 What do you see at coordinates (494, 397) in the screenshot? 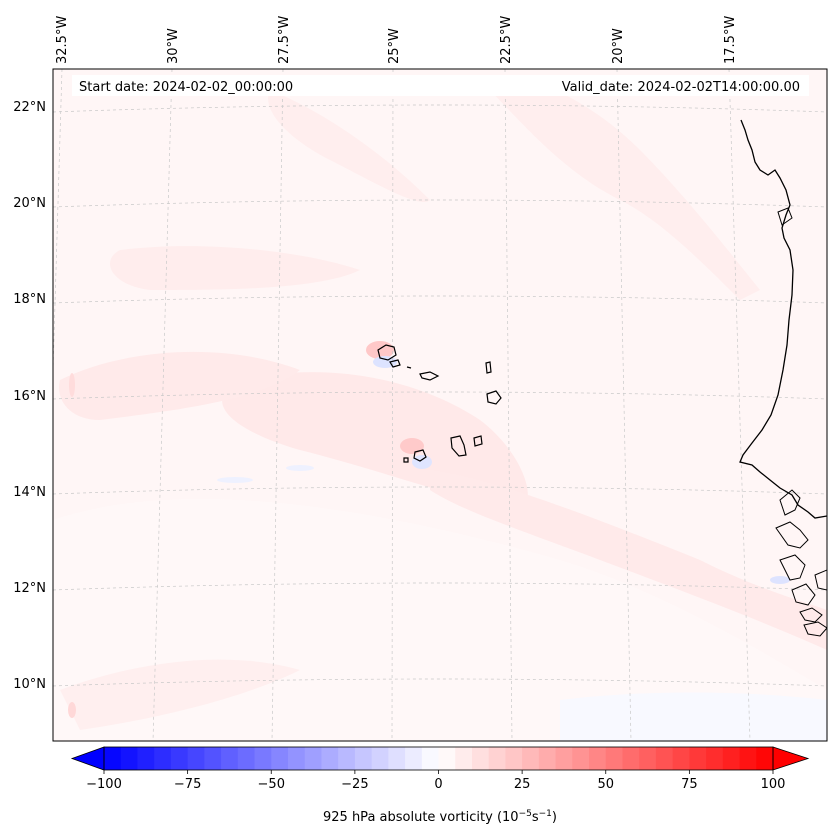
I see `island-boa-vista` at bounding box center [494, 397].